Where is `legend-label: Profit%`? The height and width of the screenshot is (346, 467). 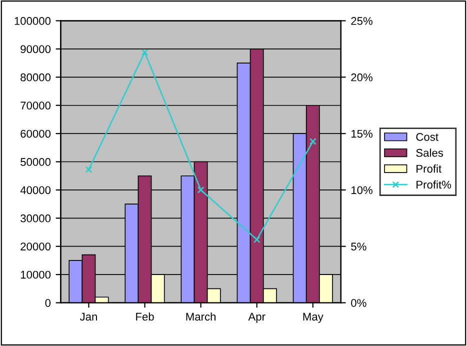 legend-label: Profit% is located at coordinates (434, 184).